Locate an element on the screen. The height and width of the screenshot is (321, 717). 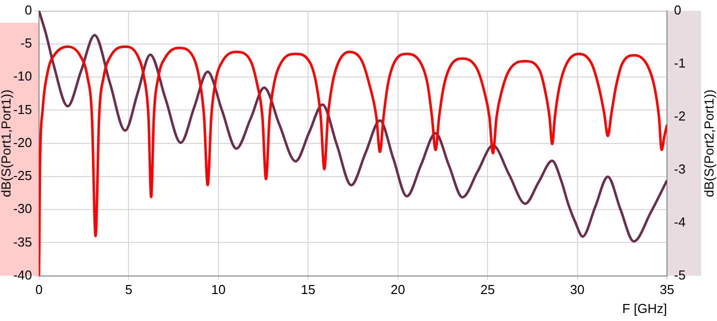
y-tick-label: -15 is located at coordinates (22, 109).